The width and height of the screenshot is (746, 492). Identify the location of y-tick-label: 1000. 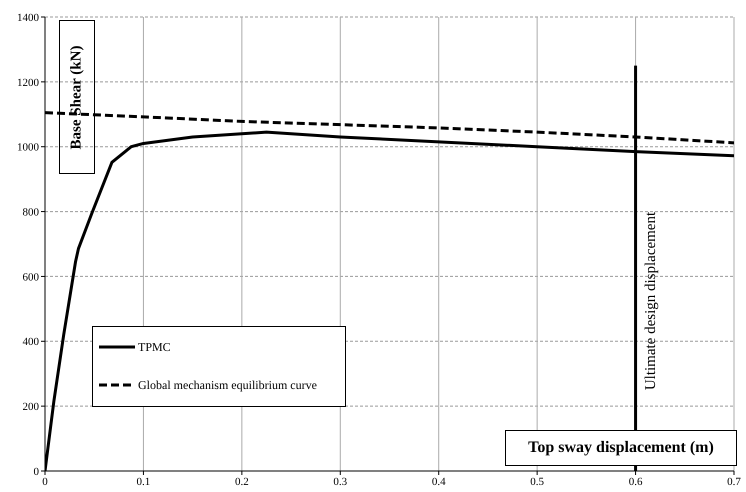
(28, 148).